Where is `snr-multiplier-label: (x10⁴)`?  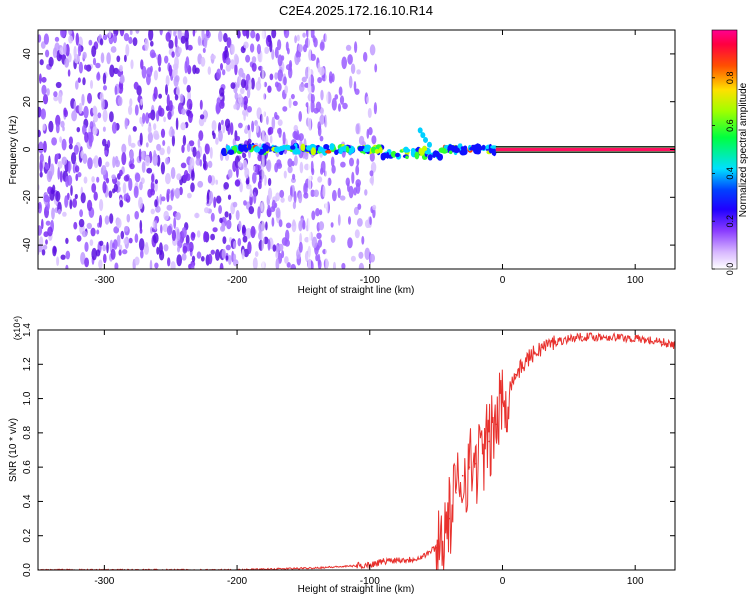
snr-multiplier-label: (x10⁴) is located at coordinates (17, 328).